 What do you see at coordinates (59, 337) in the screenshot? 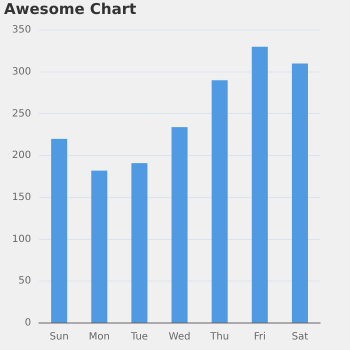
I see `x-tick-label: Sun` at bounding box center [59, 337].